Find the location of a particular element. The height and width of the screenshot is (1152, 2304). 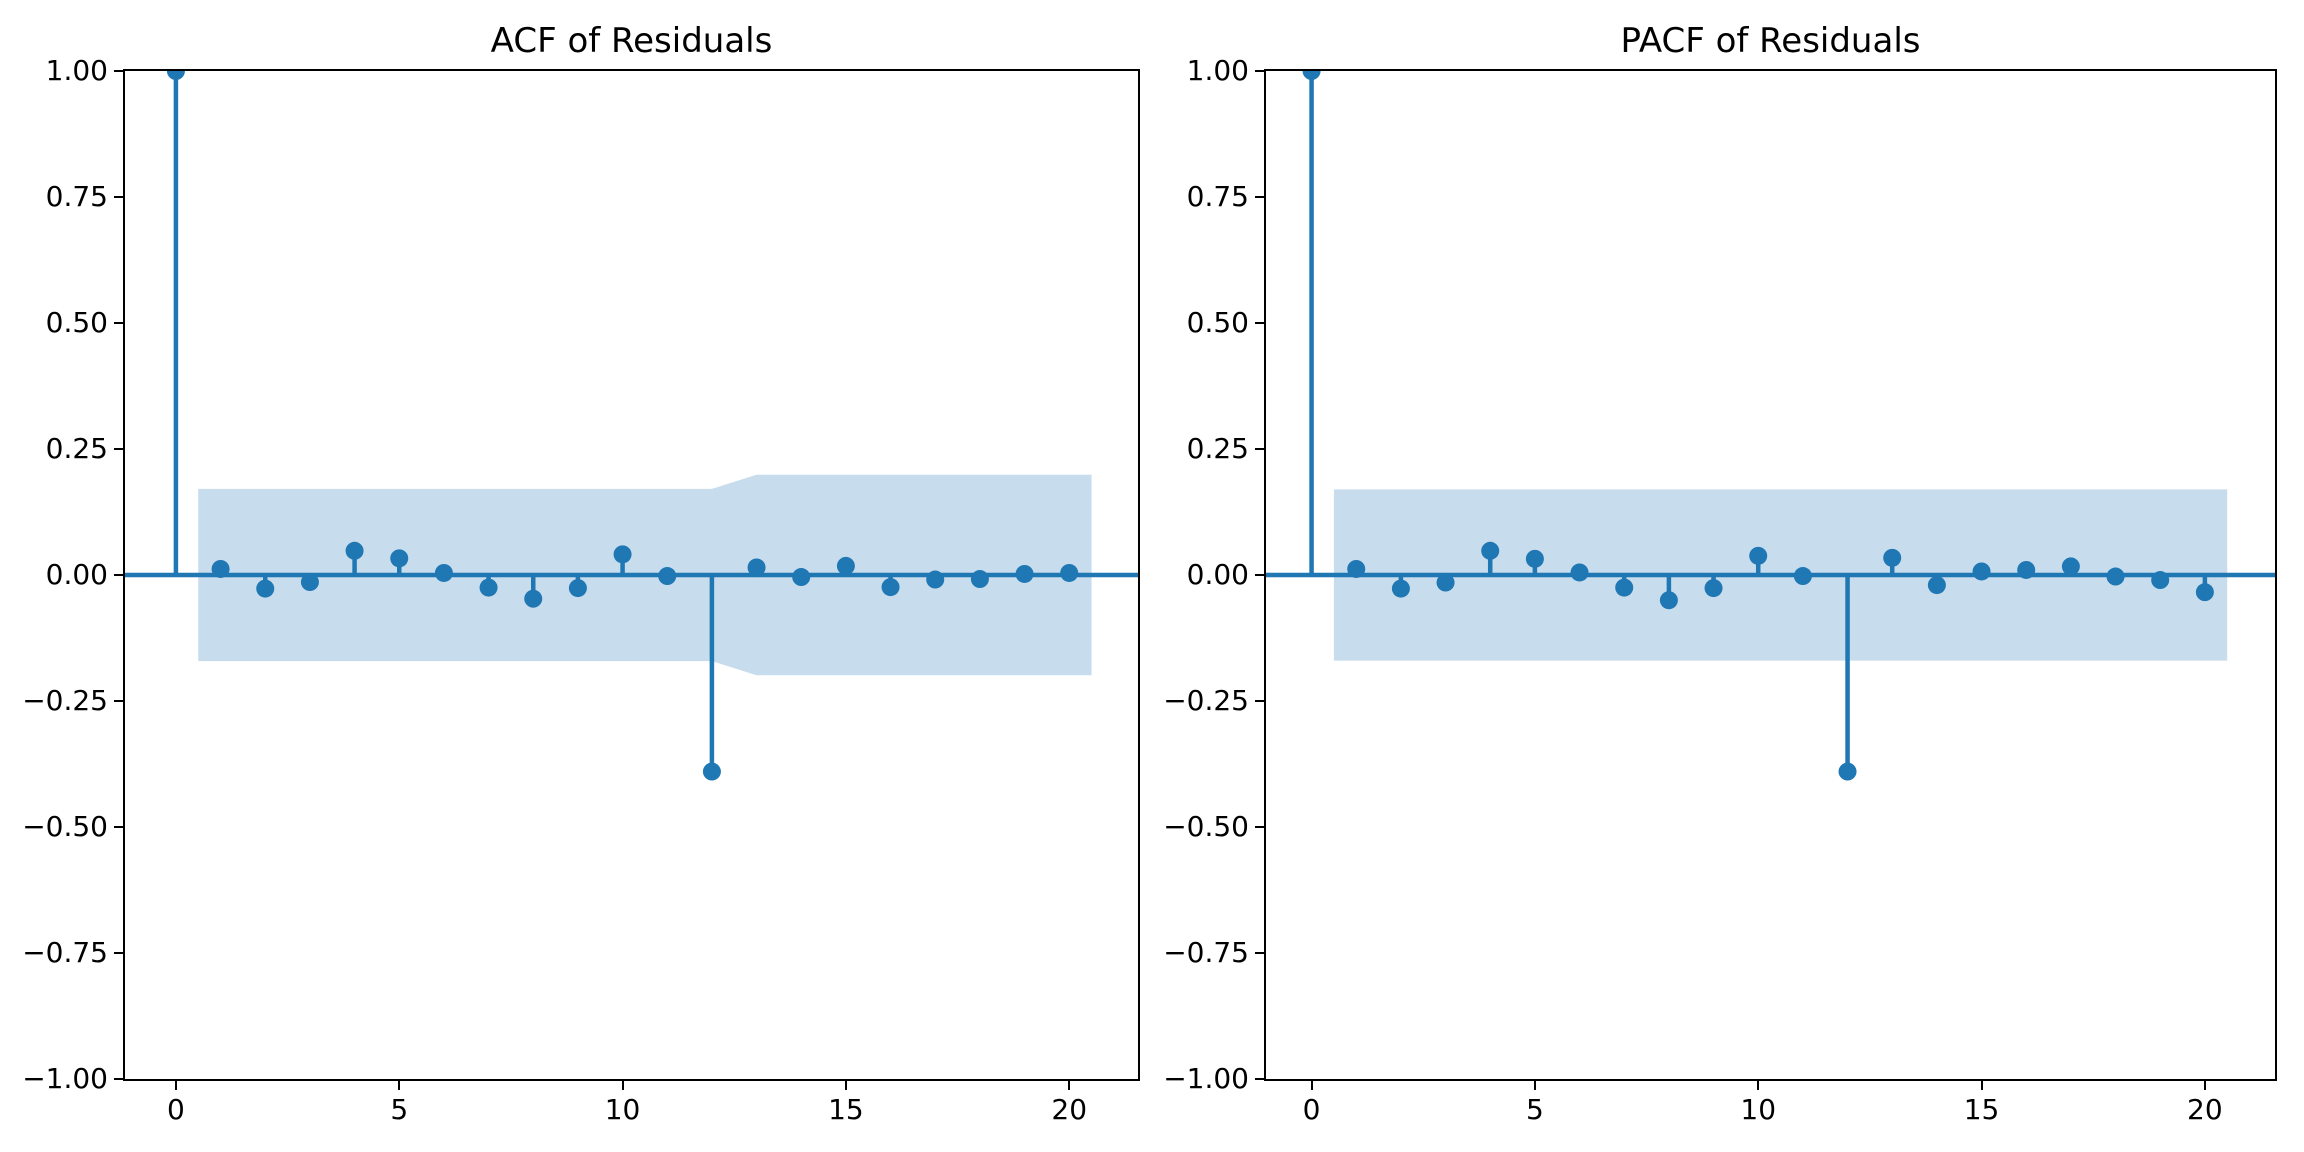

pacf-plot-title: PACF of Residuals is located at coordinates (1770, 41).